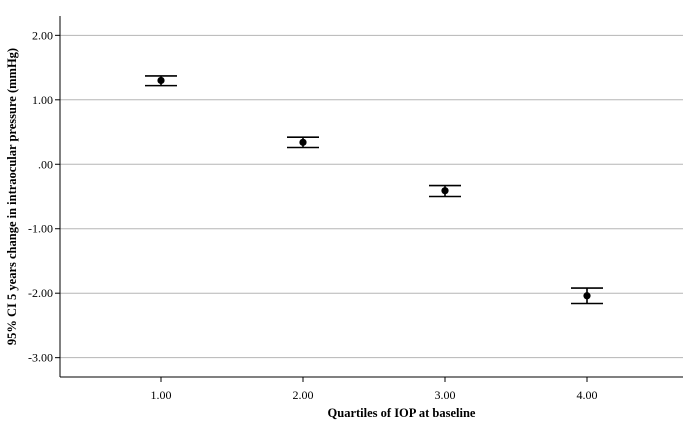 Image resolution: width=685 pixels, height=426 pixels. Describe the element at coordinates (402, 413) in the screenshot. I see `x-axis-title: Quartiles of IOP at baseline` at that location.